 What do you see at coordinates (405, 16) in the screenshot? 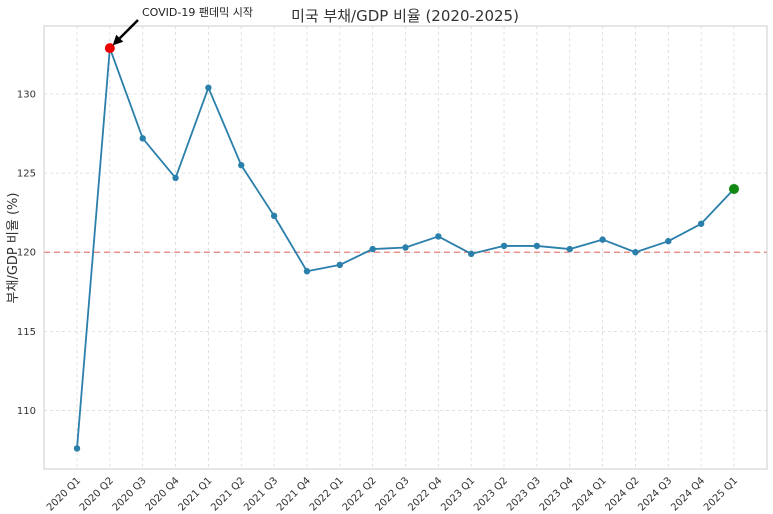
I see `chart-title: 미국 부채/GDP 비율 (2020-2025)` at bounding box center [405, 16].